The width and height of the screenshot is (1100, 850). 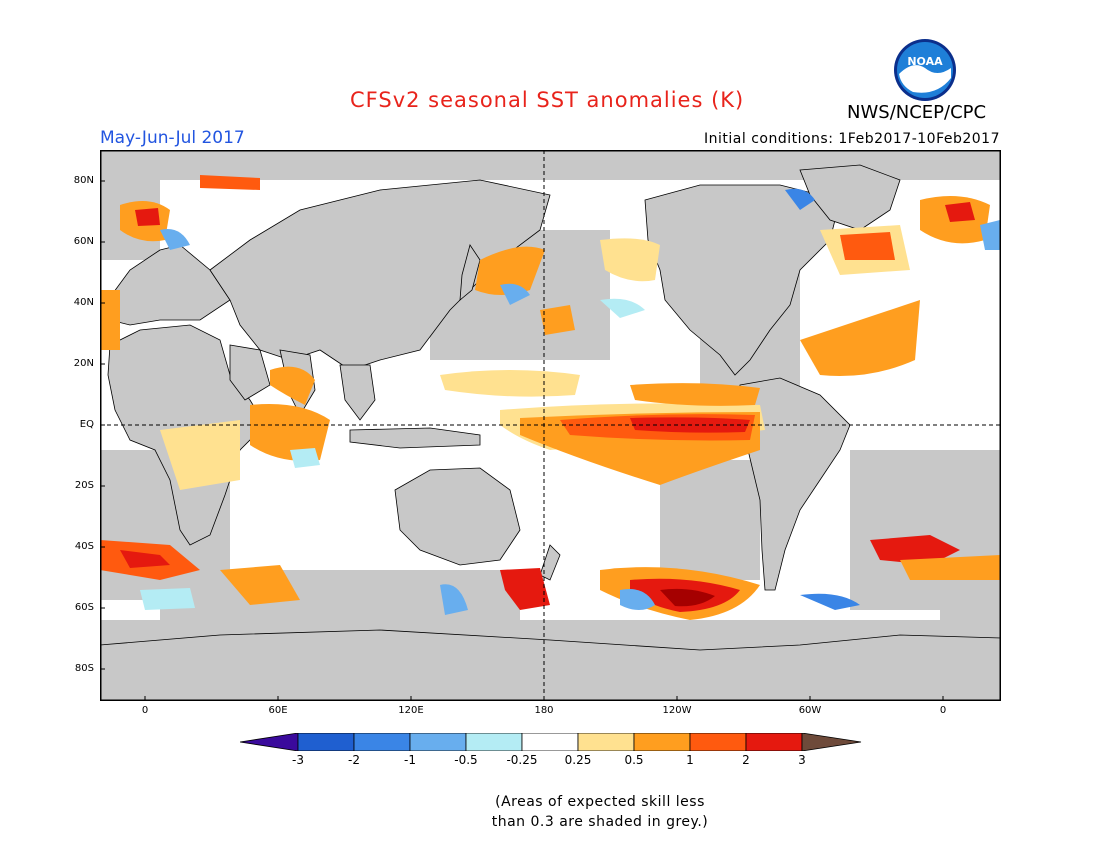 What do you see at coordinates (298, 760) in the screenshot?
I see `legend-label-minus-3: -3` at bounding box center [298, 760].